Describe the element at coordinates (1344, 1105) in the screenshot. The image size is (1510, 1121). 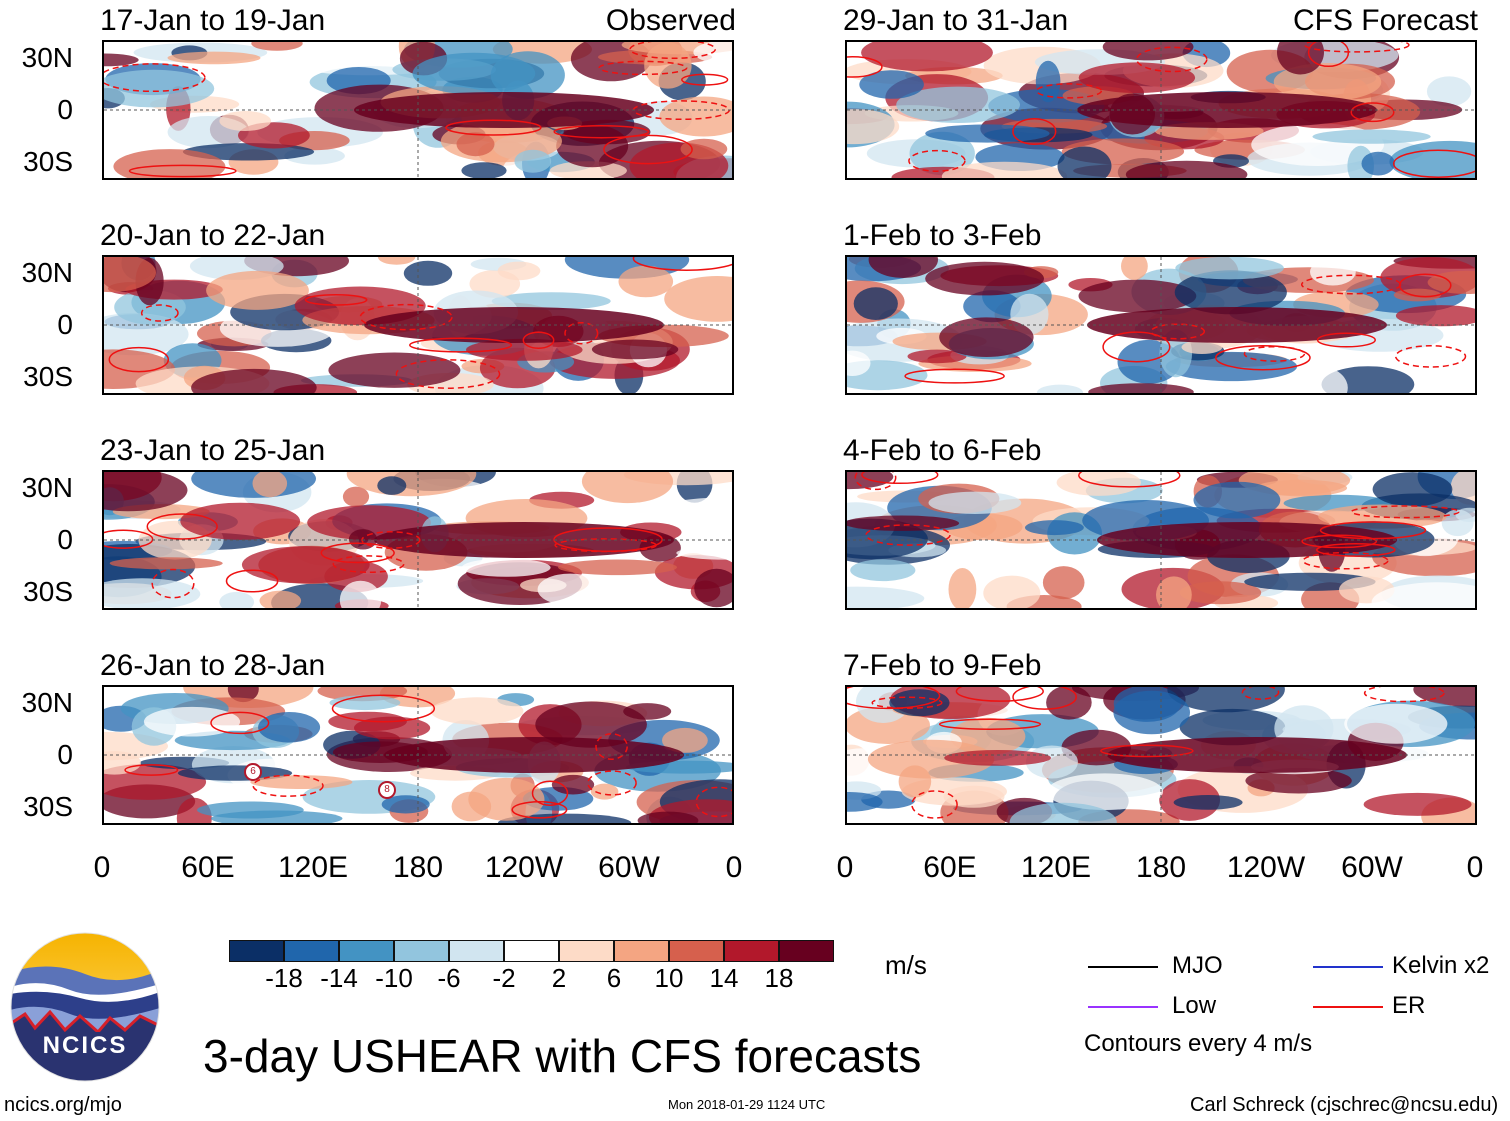
I see `author-credit: Carl Schreck (cjschrec@ncsu.edu)` at that location.